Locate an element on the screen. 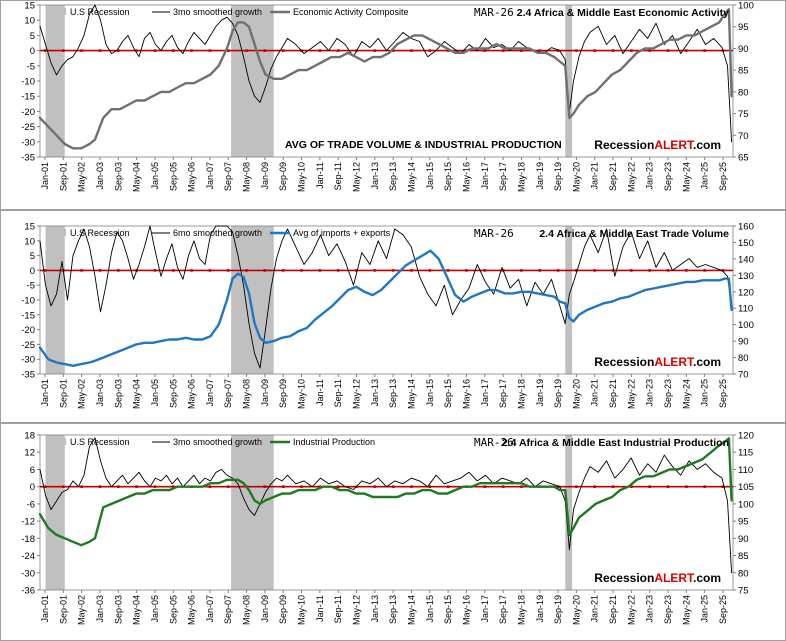 The width and height of the screenshot is (786, 641). legend-label-level: Avg of imports + exports is located at coordinates (342, 233).